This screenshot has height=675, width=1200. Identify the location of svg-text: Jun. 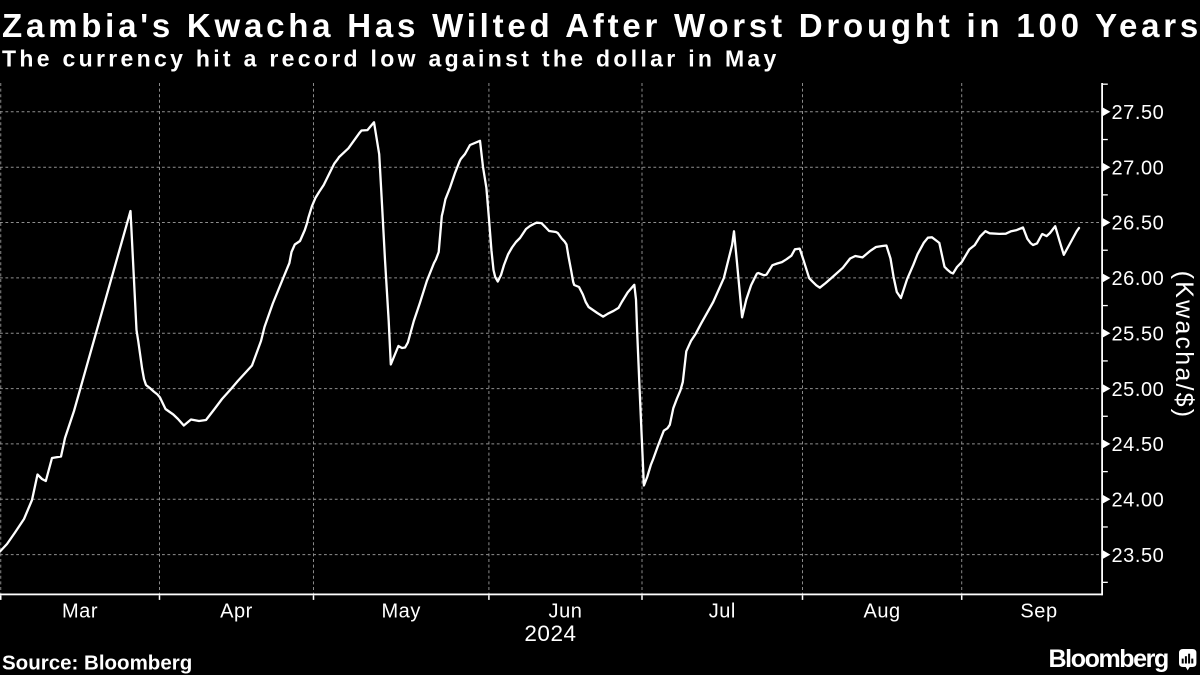
(566, 611).